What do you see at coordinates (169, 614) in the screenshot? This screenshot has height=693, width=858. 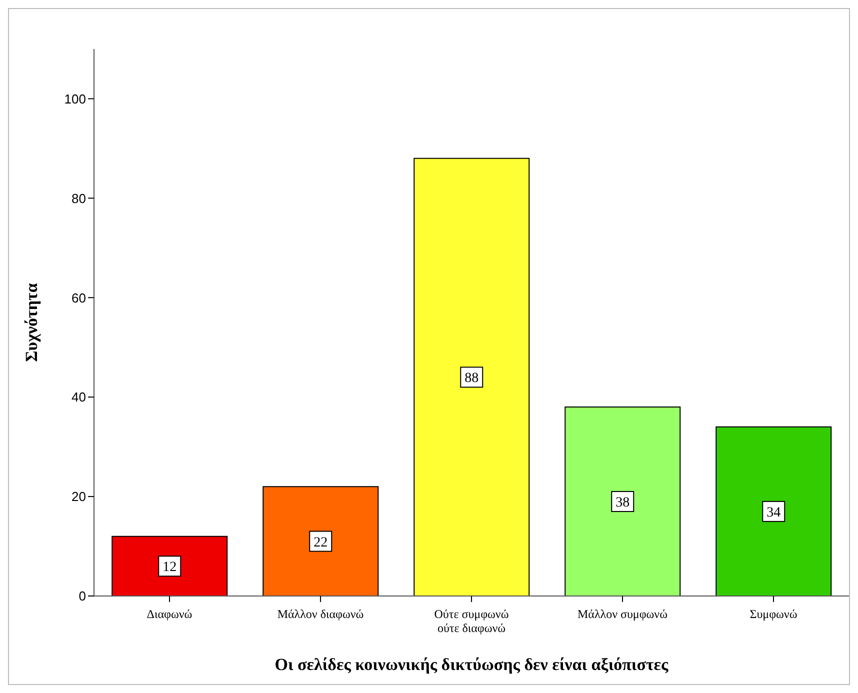 I see `x-tick-label: Διαφωνώ` at bounding box center [169, 614].